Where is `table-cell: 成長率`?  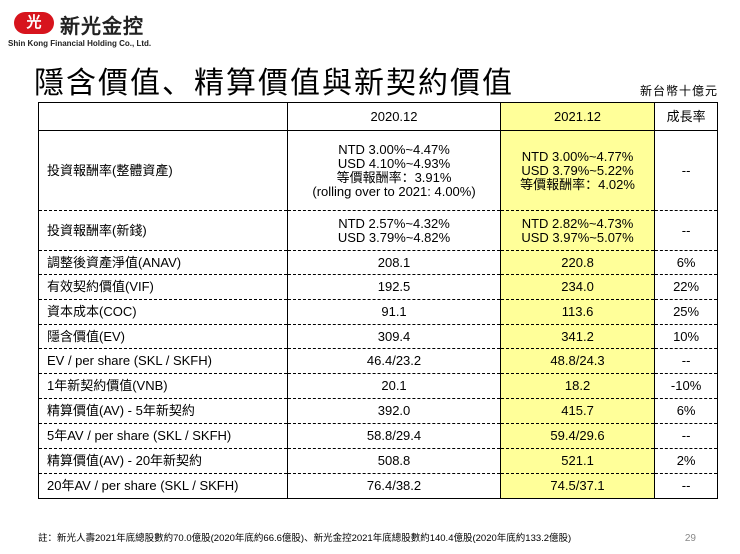 table-cell: 成長率 is located at coordinates (686, 116).